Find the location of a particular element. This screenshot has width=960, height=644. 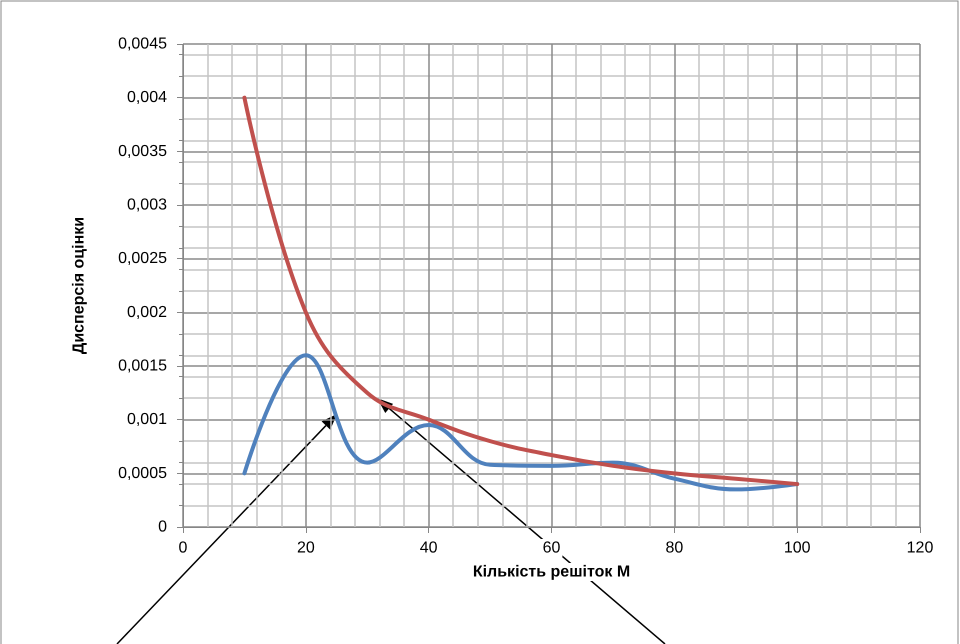

y-tick-label: 0,002 is located at coordinates (147, 312).